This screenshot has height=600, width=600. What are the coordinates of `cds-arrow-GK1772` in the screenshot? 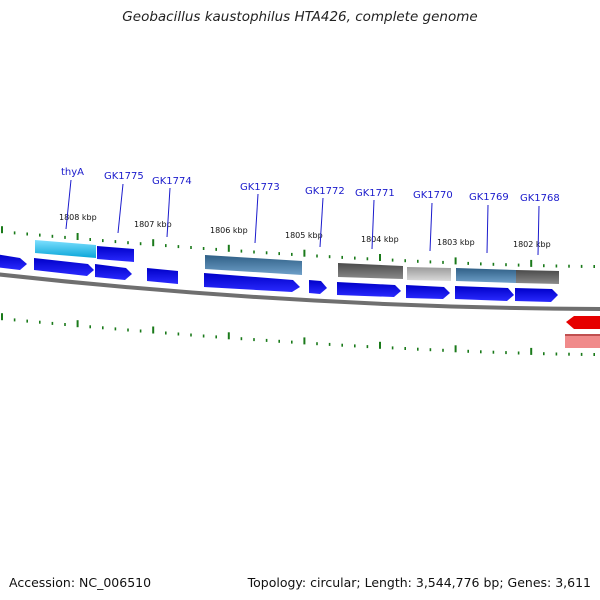 It's located at (318, 287).